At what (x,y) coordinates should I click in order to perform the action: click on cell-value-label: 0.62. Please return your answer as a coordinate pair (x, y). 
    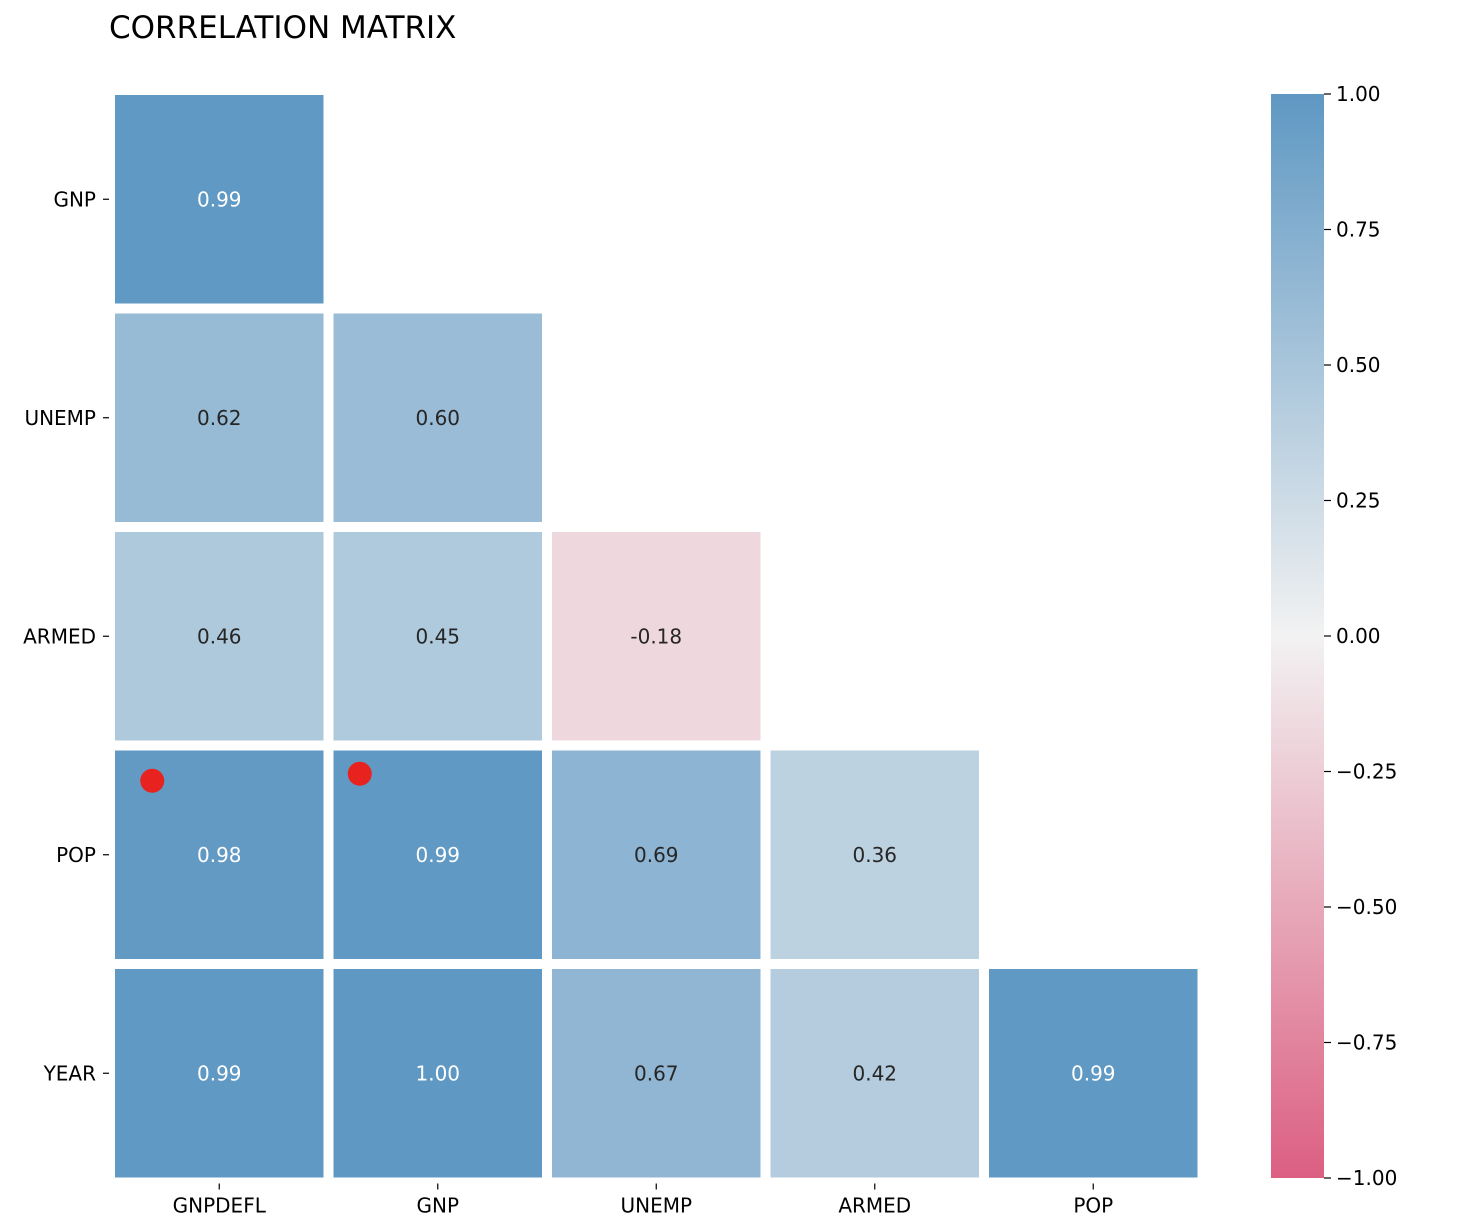
    Looking at the image, I should click on (219, 418).